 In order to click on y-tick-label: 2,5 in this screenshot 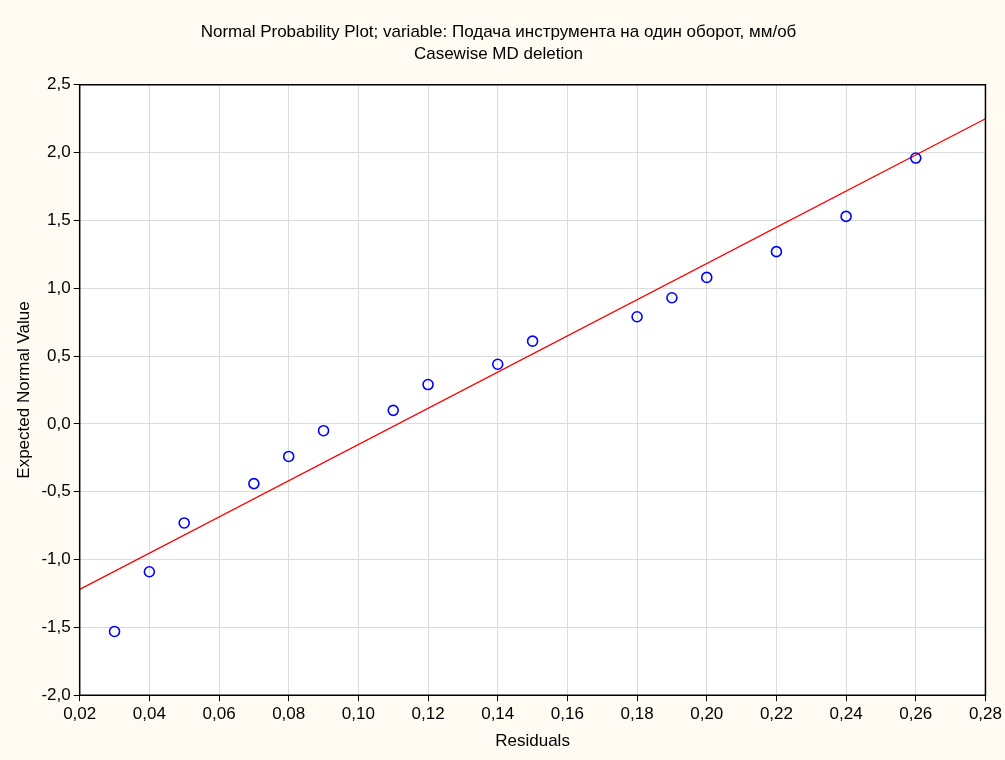, I will do `click(59, 84)`.